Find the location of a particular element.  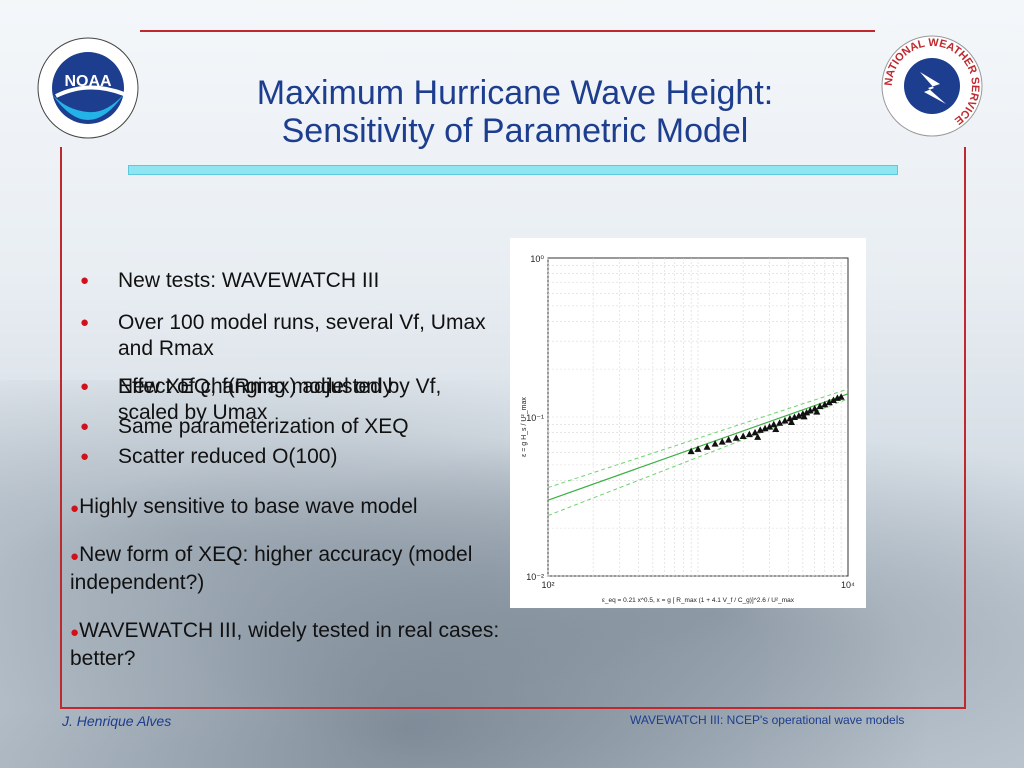

bullet-text: New tests: WAVEWATCH III is located at coordinates (249, 280).